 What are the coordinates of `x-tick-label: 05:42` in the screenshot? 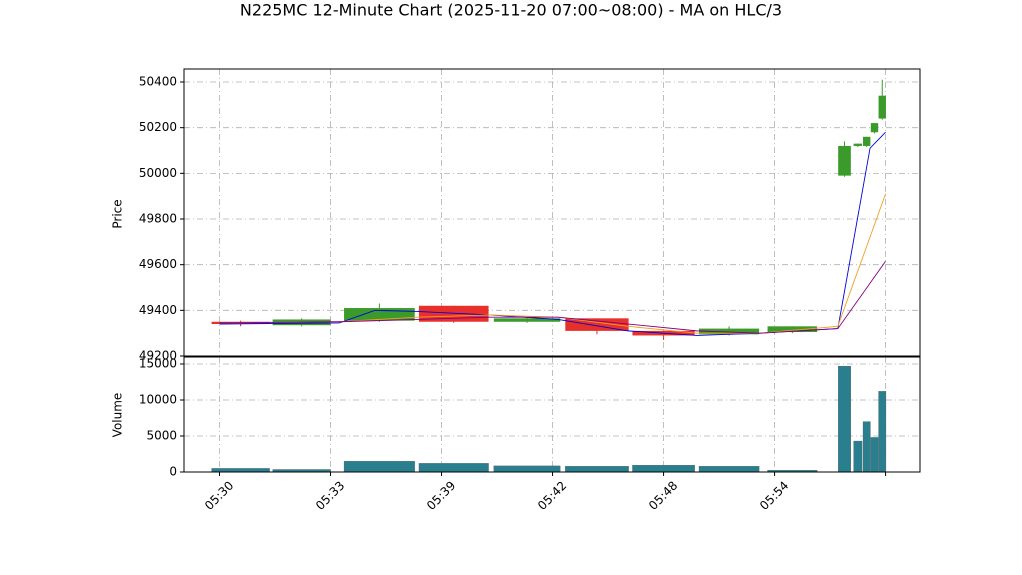 It's located at (552, 495).